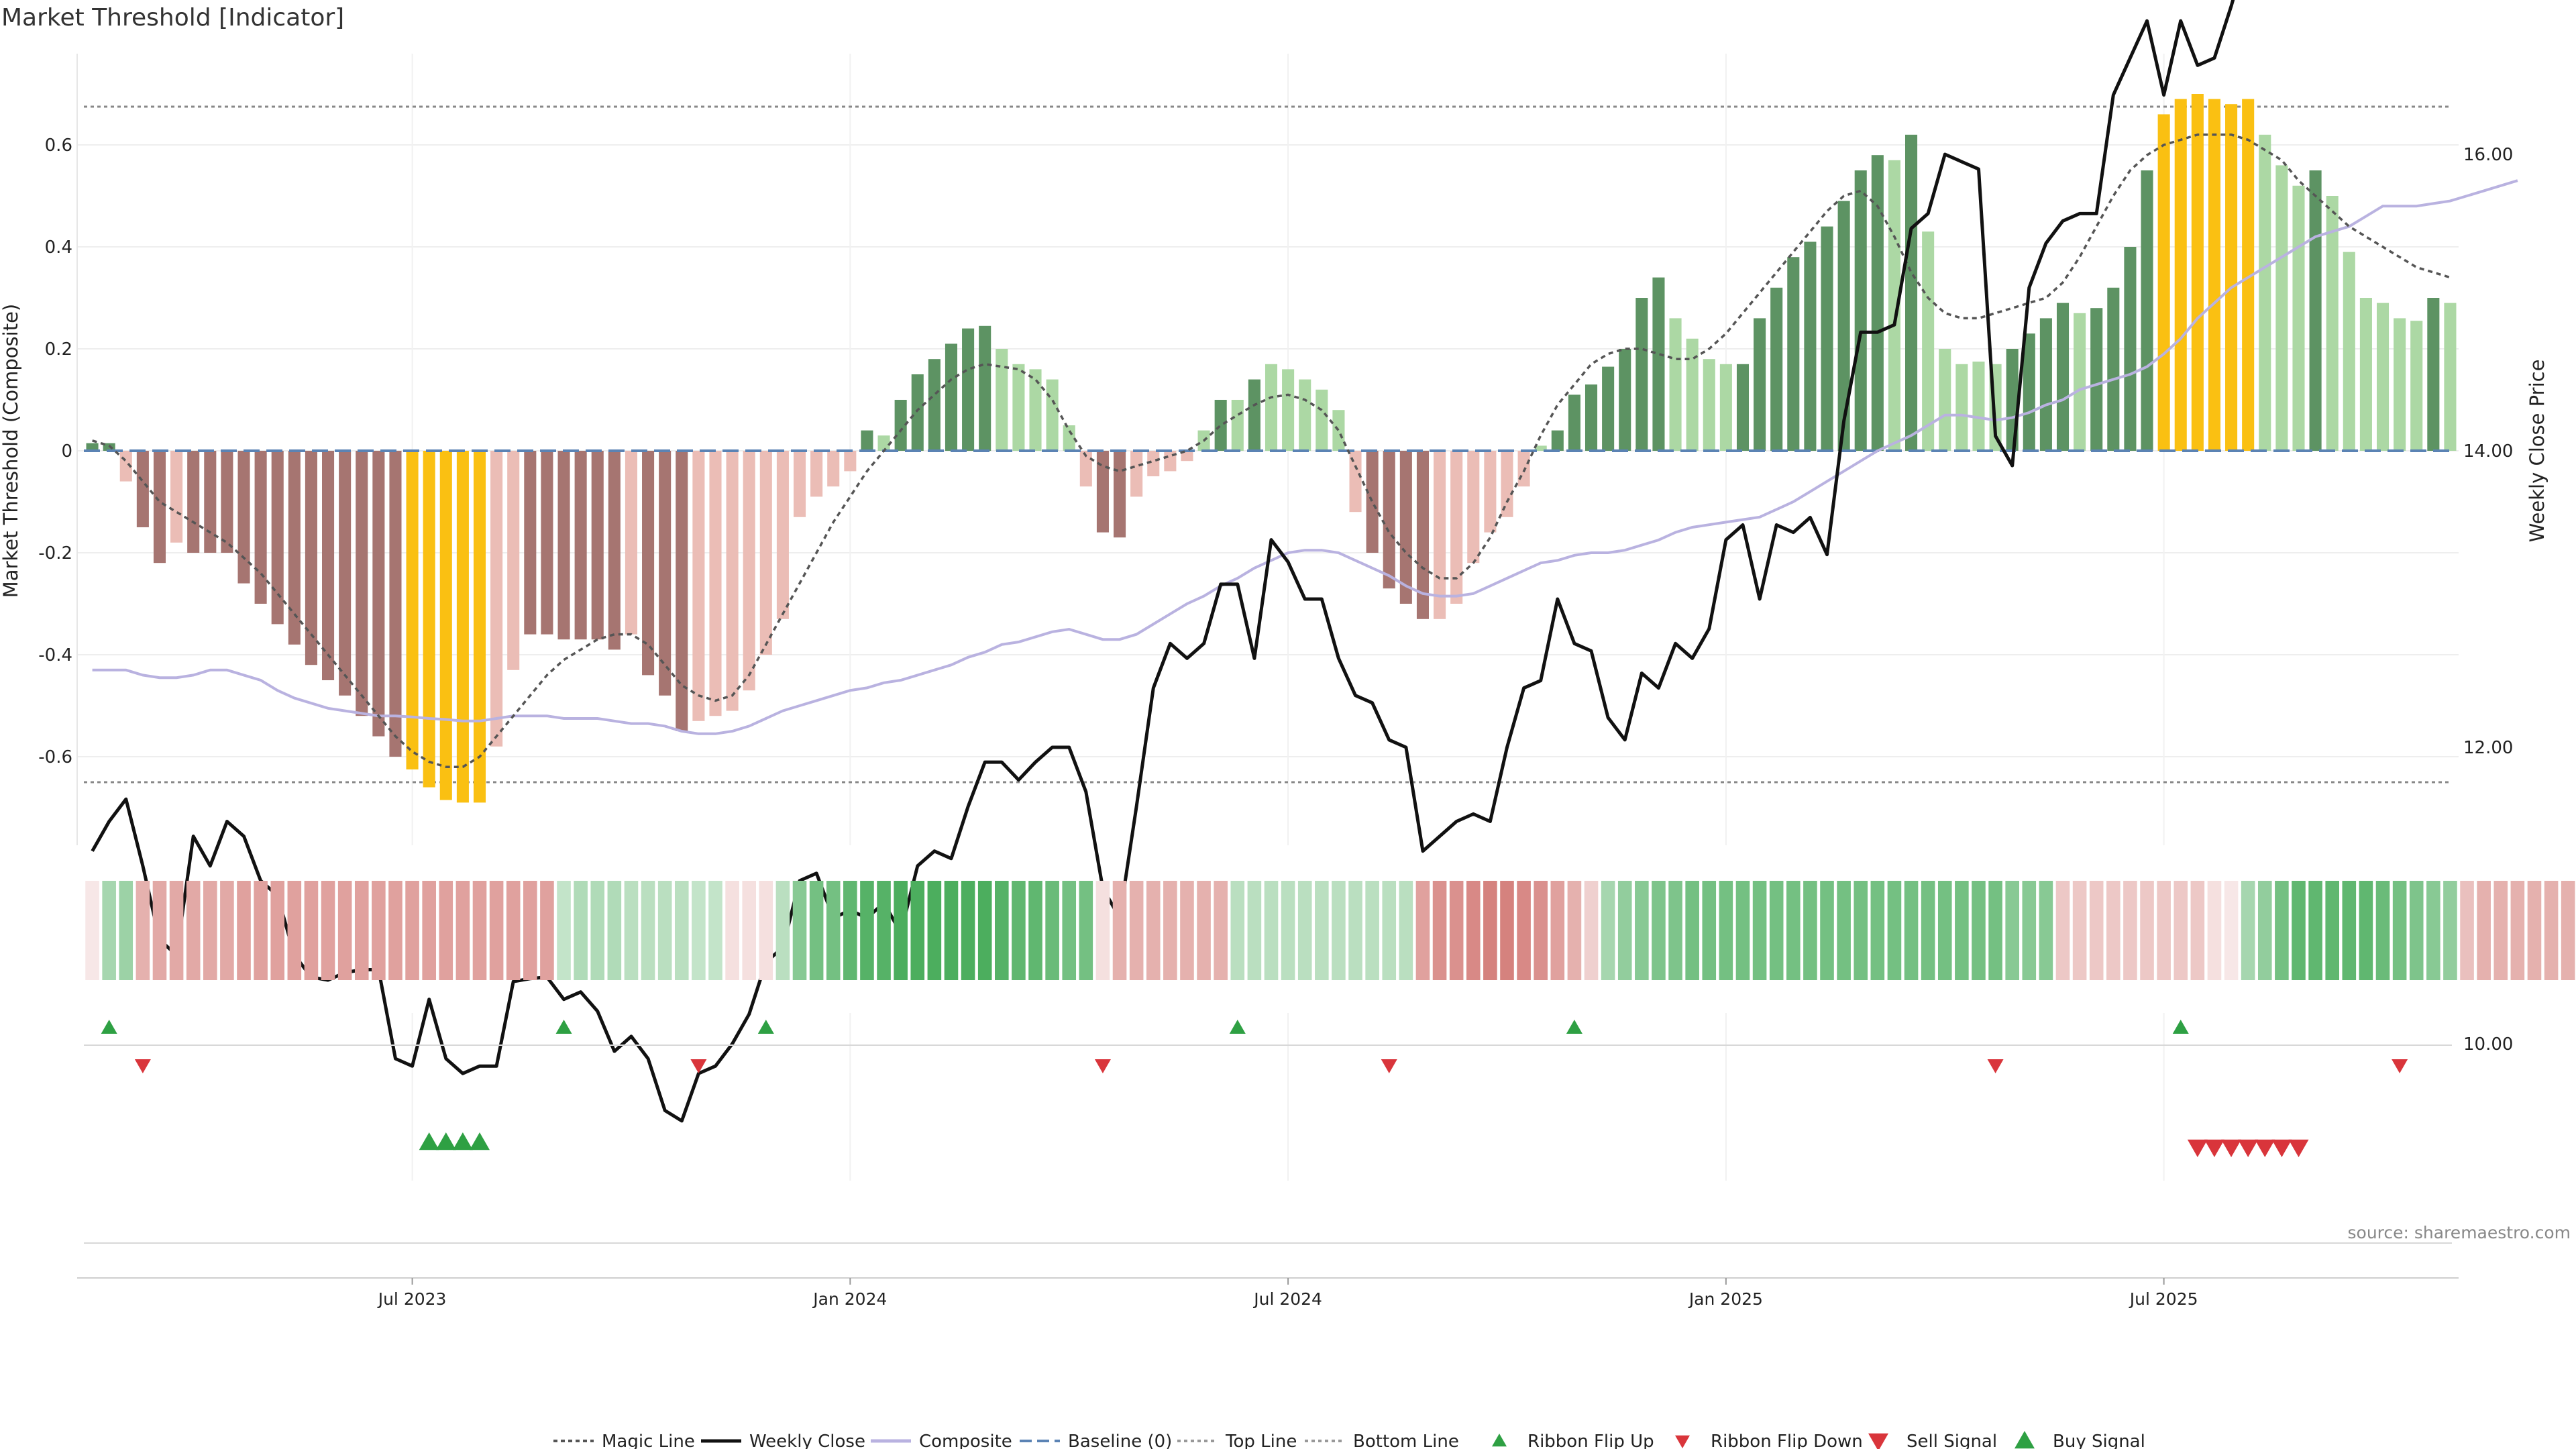 The width and height of the screenshot is (2576, 1449). What do you see at coordinates (2163, 1299) in the screenshot?
I see `x-tick-label: Jul 2025` at bounding box center [2163, 1299].